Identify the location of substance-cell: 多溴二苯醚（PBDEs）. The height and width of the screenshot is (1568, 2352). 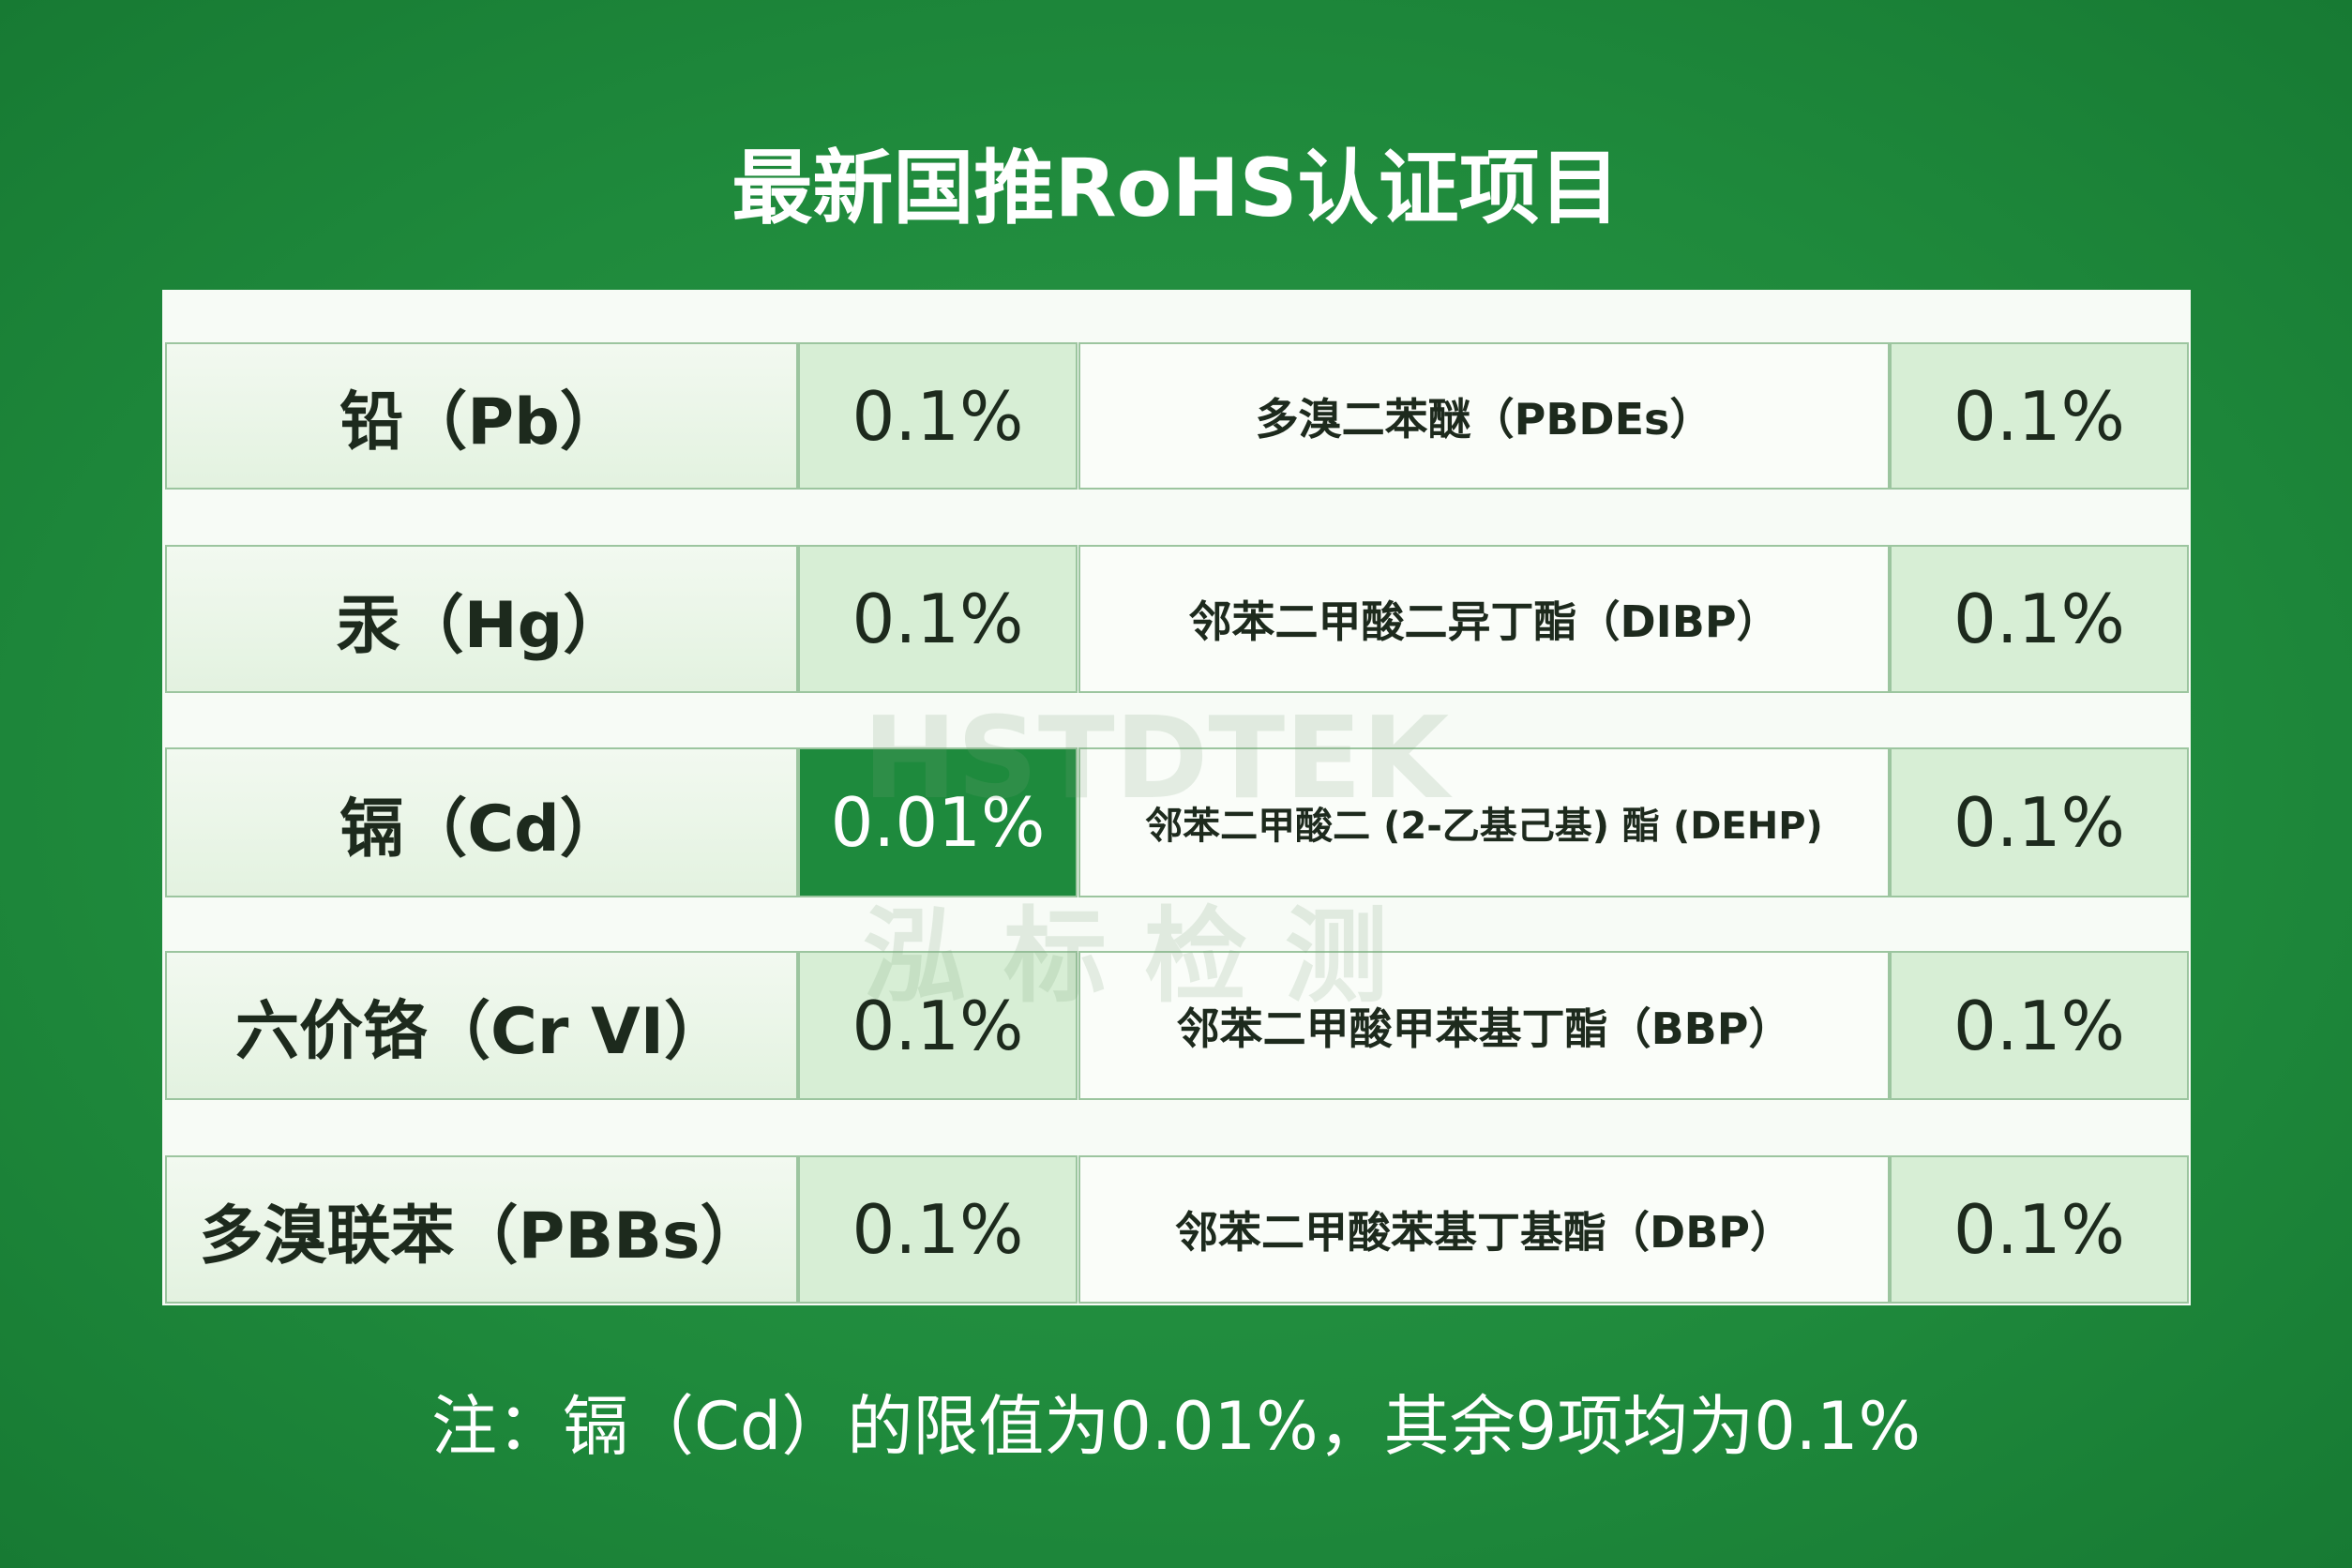
(1484, 416).